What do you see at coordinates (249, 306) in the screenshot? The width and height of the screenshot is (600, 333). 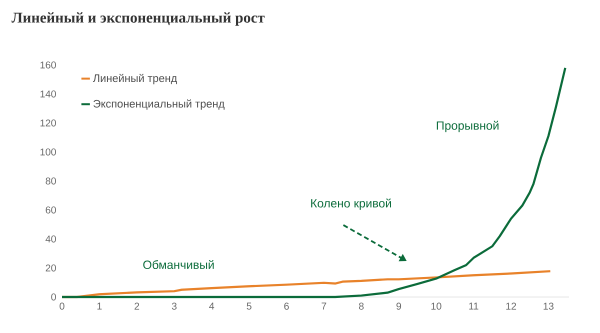 I see `x-tick-label: 5` at bounding box center [249, 306].